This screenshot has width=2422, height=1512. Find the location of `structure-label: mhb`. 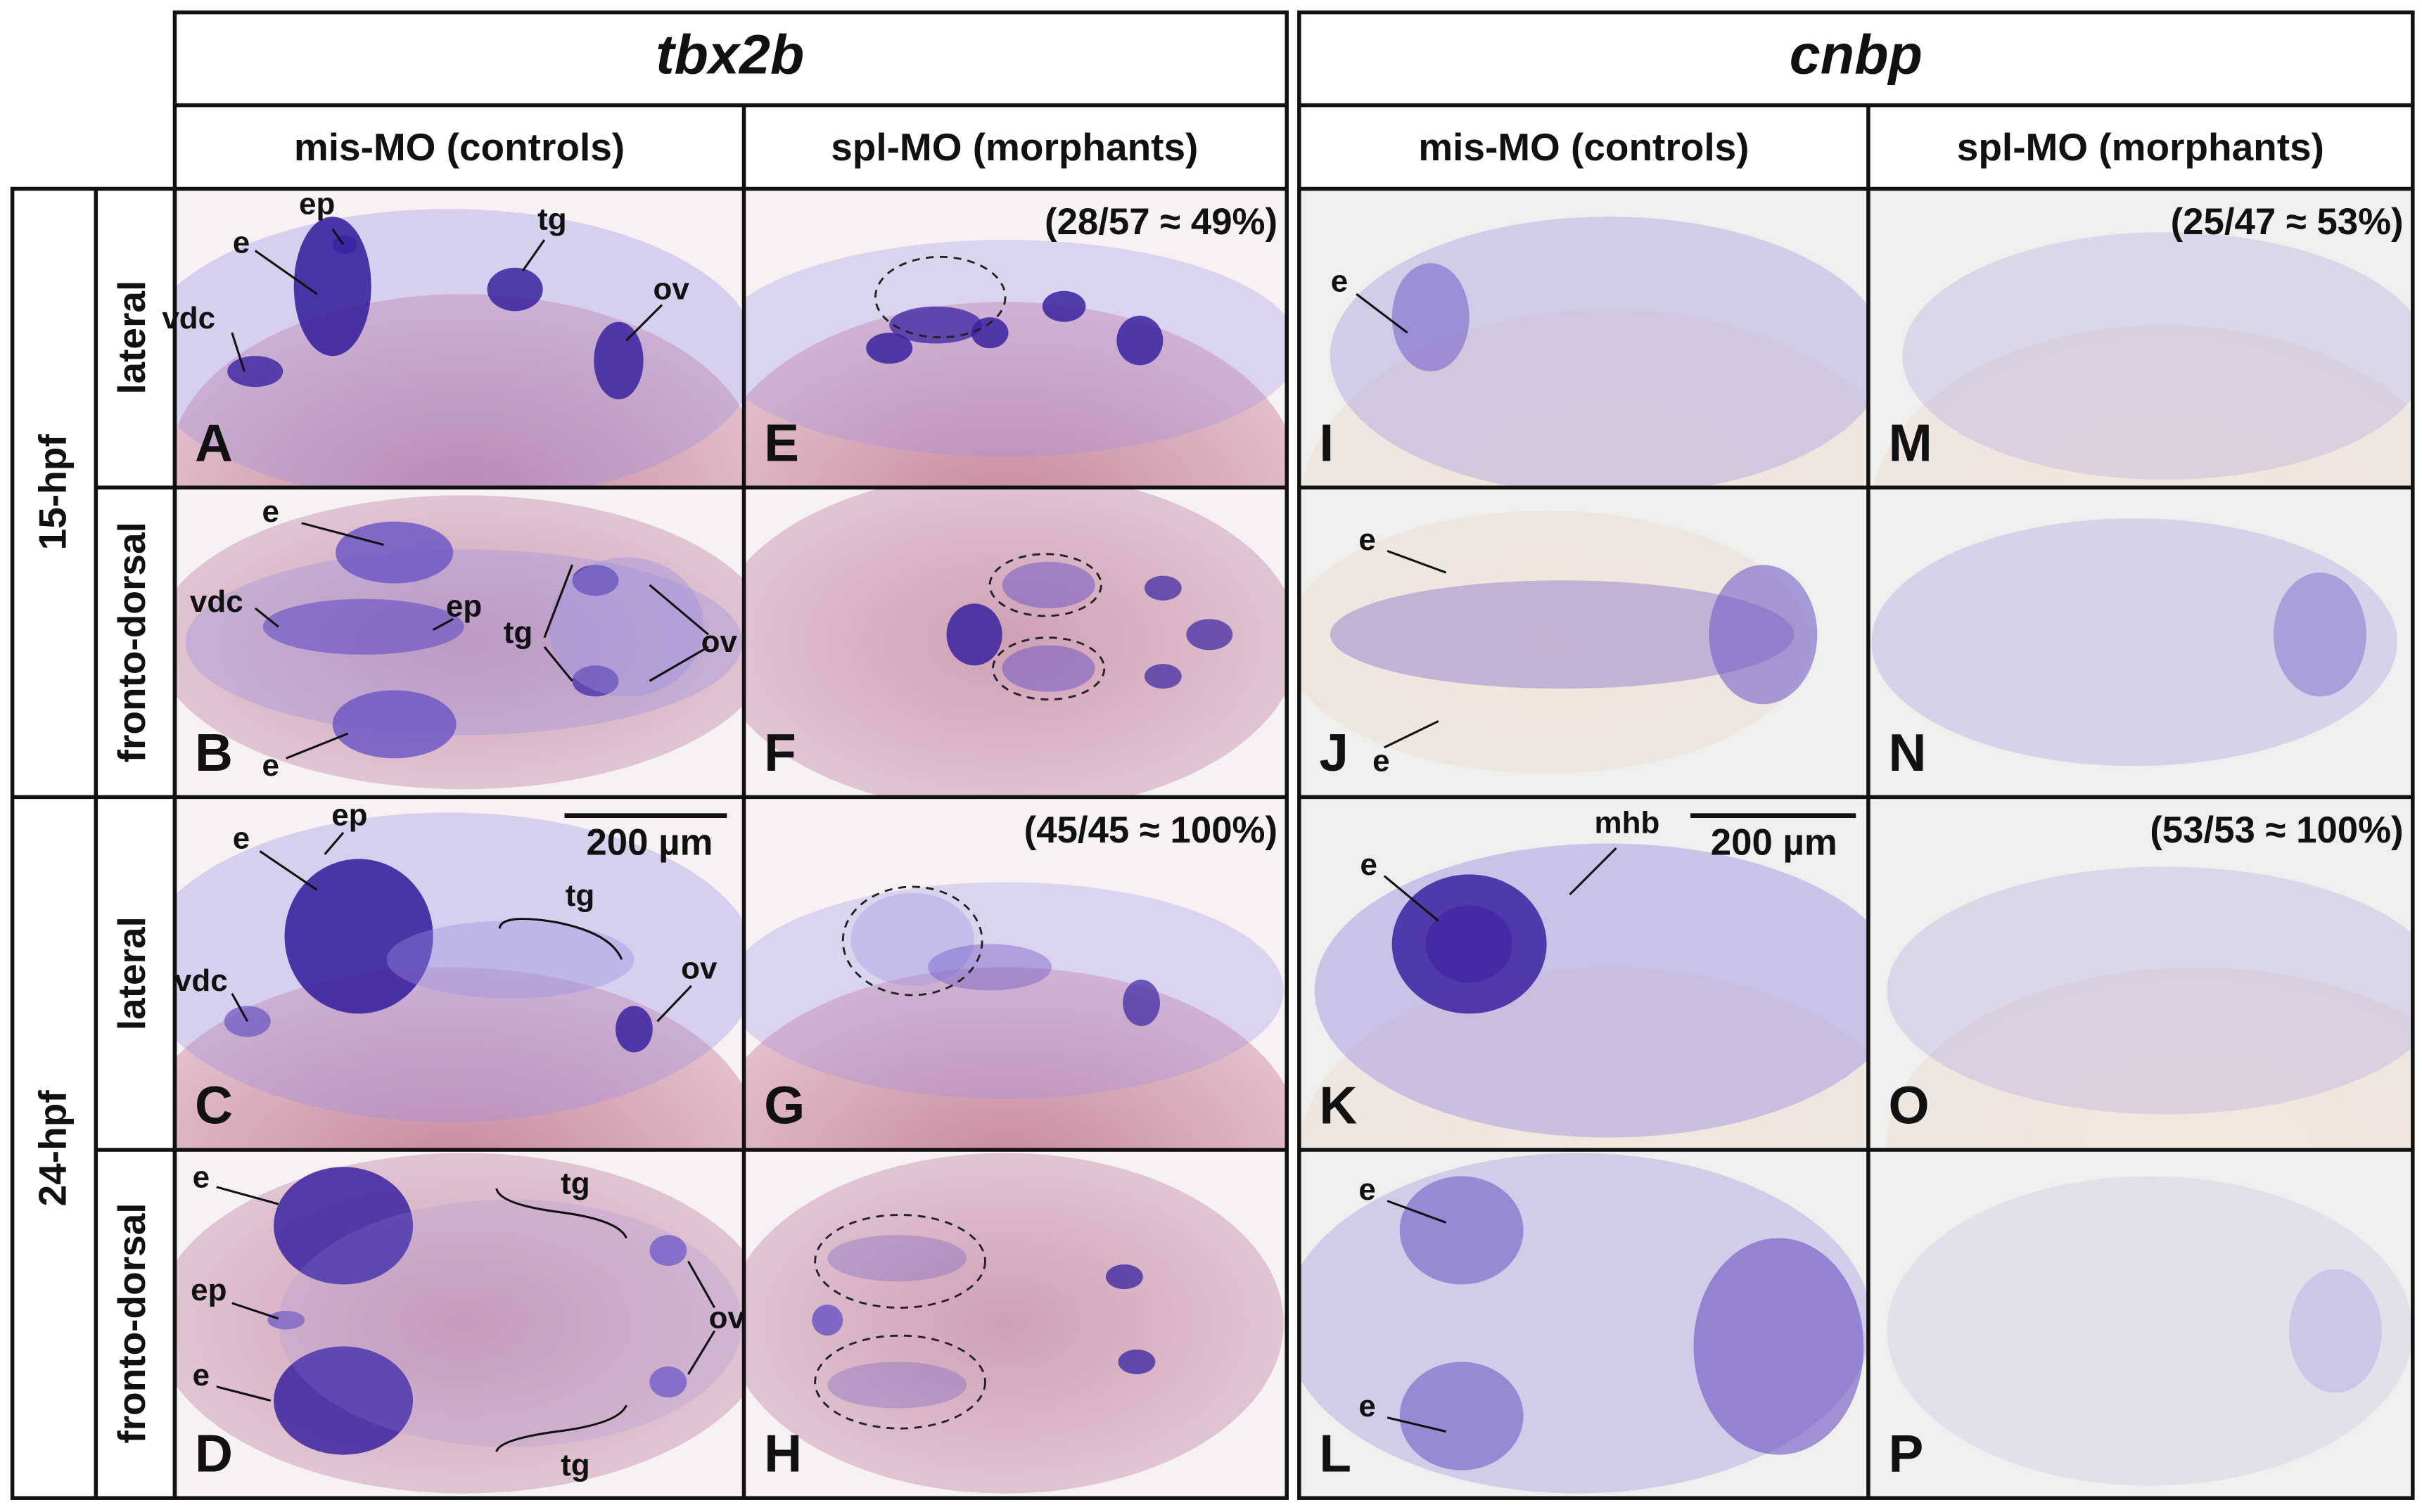

structure-label: mhb is located at coordinates (1627, 823).